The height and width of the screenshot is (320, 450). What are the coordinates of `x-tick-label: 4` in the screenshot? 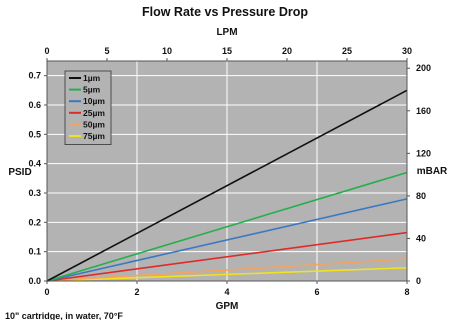 It's located at (226, 292).